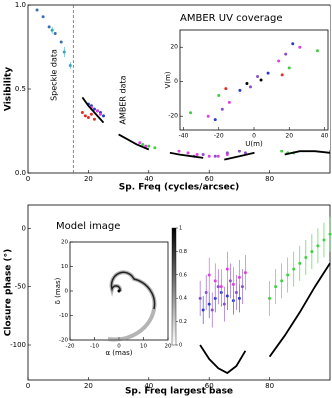 This screenshot has height=398, width=332. I want to click on model-line, so click(206, 128).